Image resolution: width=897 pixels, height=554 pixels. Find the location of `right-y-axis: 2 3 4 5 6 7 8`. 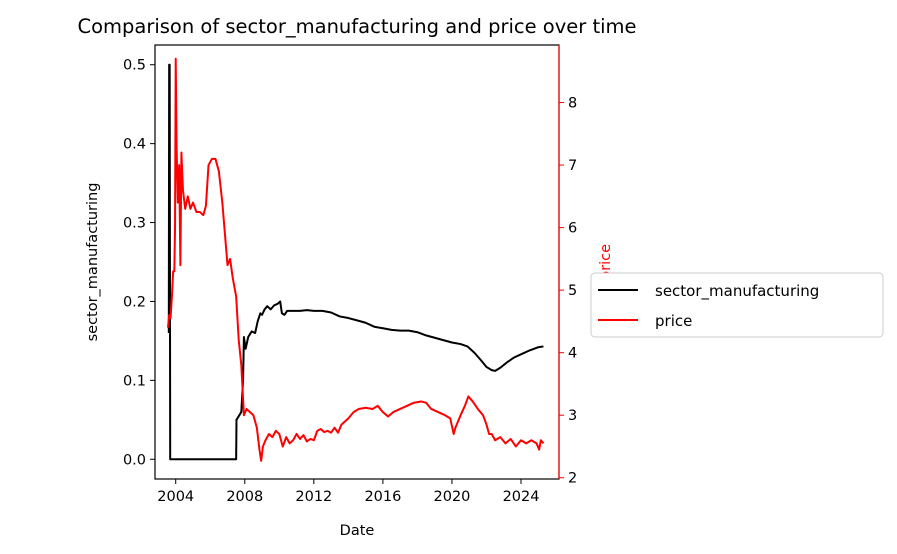

right-y-axis: 2 3 4 5 6 7 8 is located at coordinates (568, 291).